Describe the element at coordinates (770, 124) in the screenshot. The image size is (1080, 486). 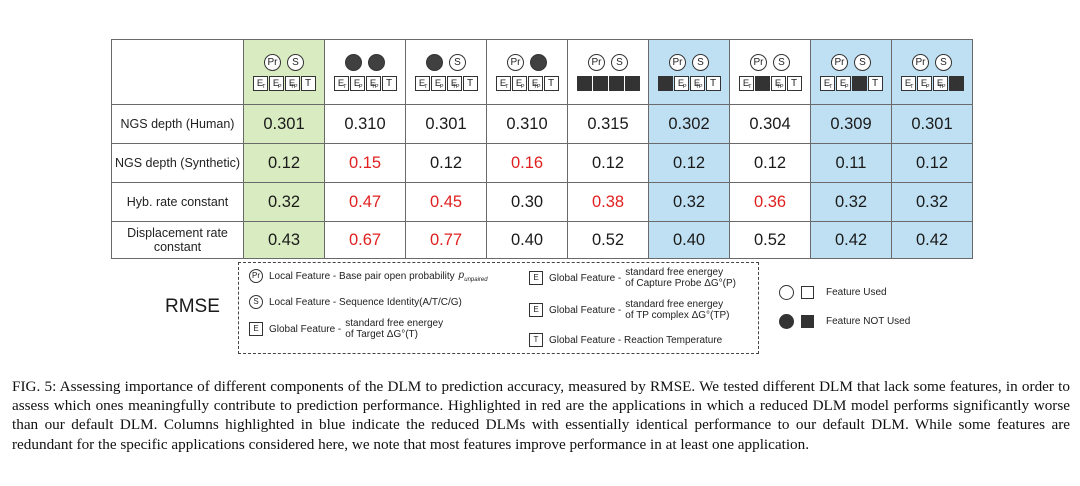
I see `rmse-value: 0.304` at that location.